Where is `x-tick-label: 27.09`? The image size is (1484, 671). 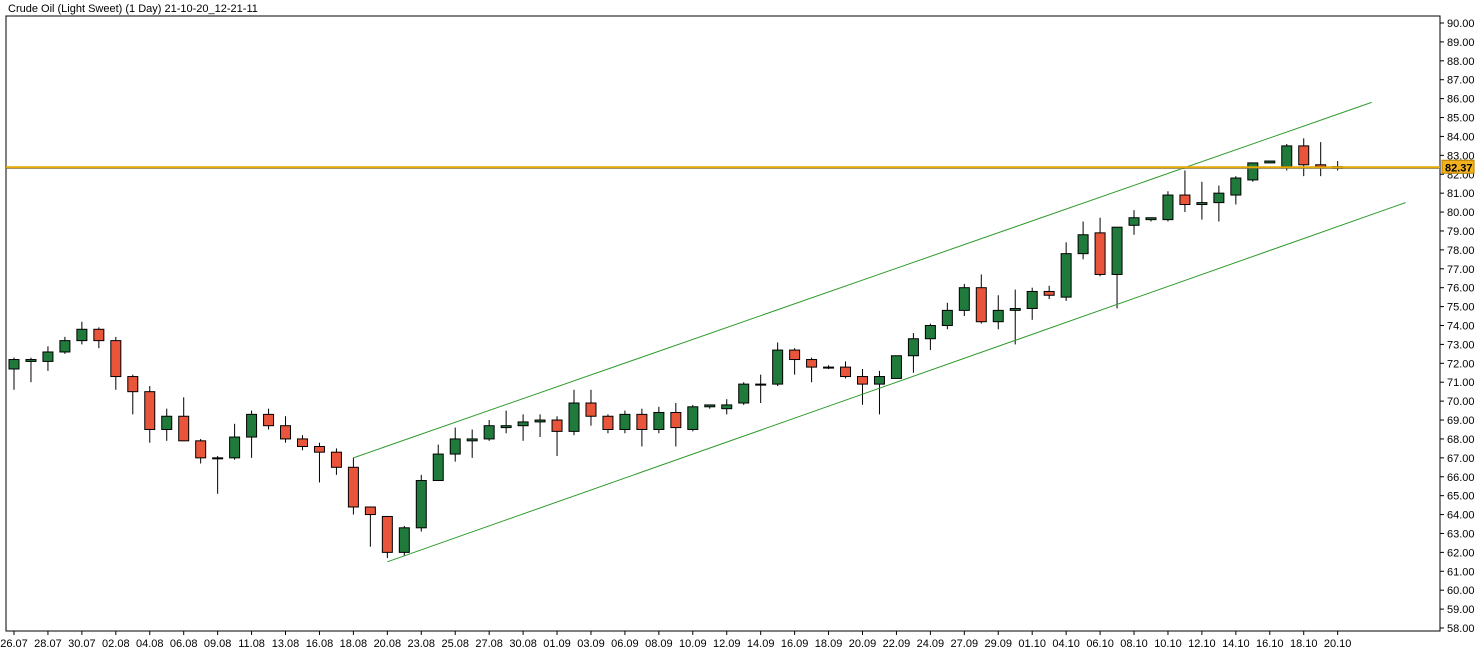
x-tick-label: 27.09 is located at coordinates (965, 644).